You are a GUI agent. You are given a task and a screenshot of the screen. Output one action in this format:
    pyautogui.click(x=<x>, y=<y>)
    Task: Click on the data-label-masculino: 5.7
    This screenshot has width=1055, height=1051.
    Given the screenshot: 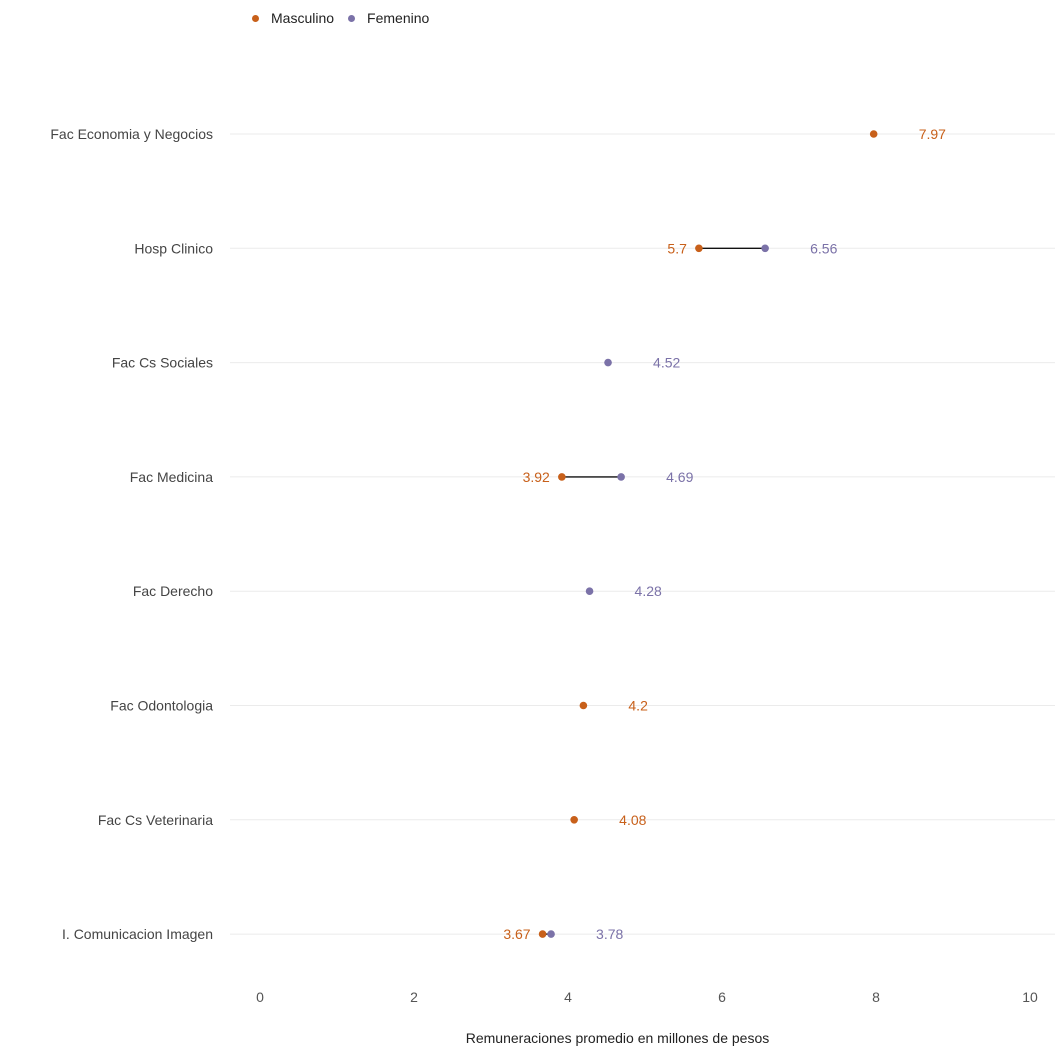 What is the action you would take?
    pyautogui.click(x=677, y=248)
    